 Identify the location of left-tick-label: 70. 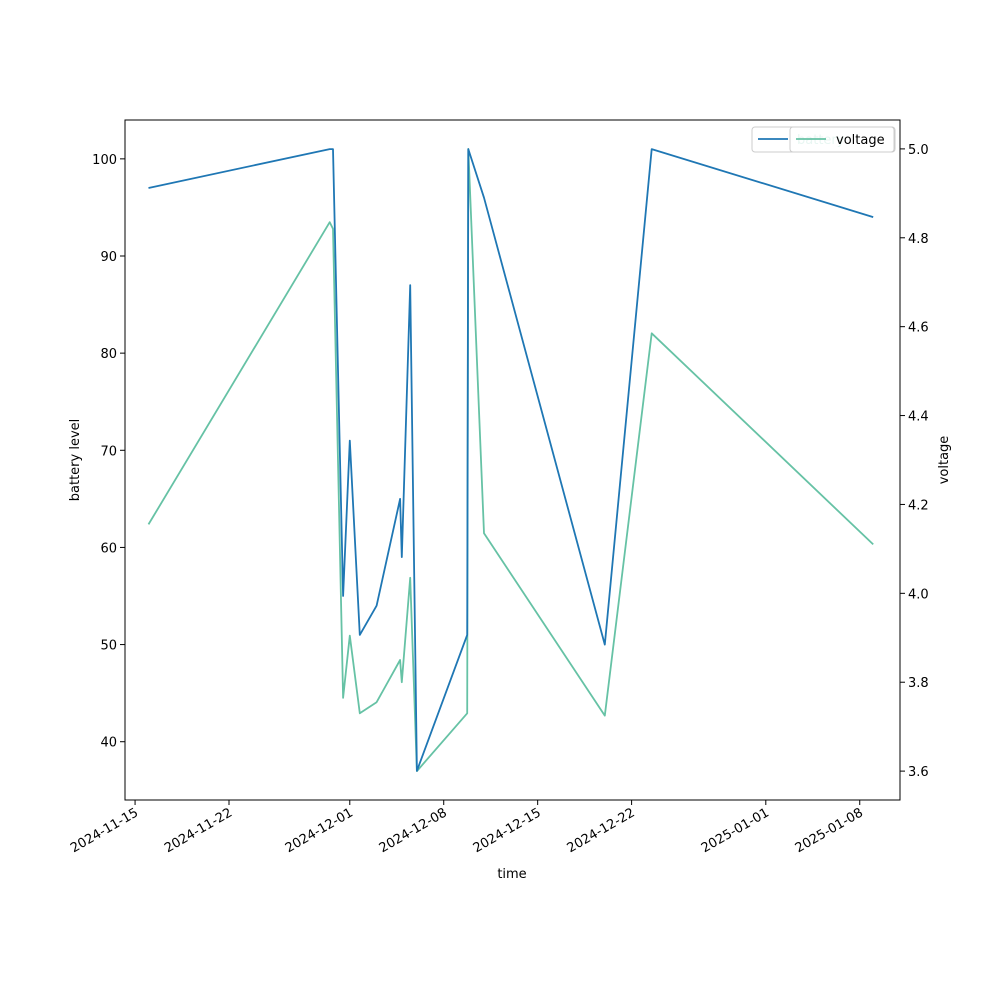
(108, 451).